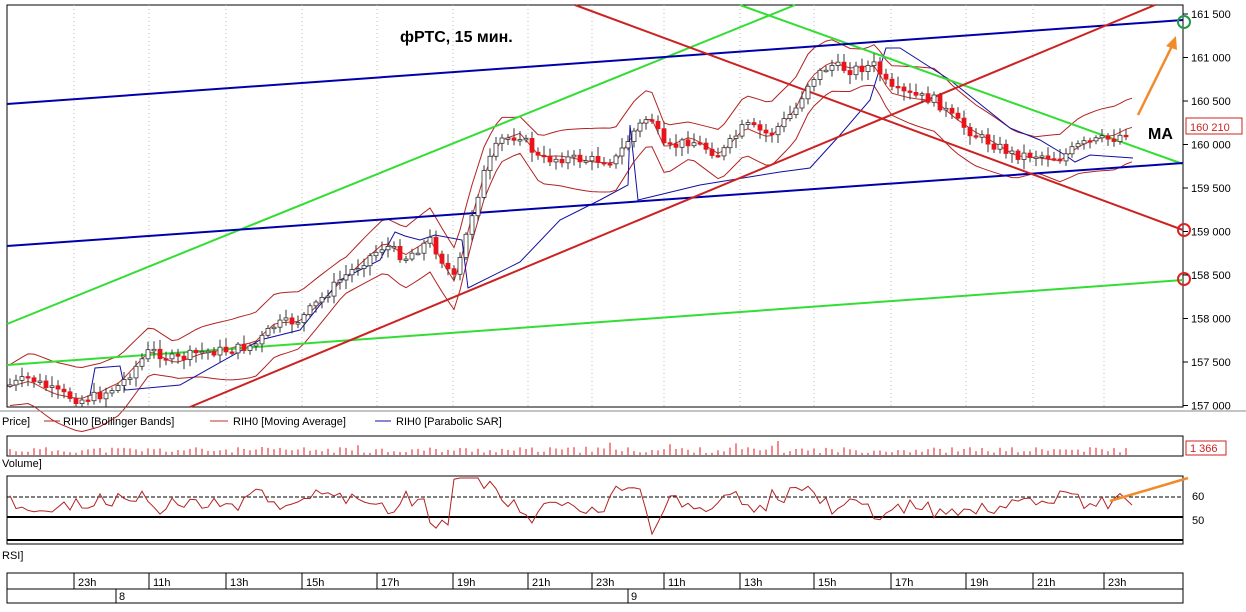  I want to click on time-label: 13h, so click(239, 583).